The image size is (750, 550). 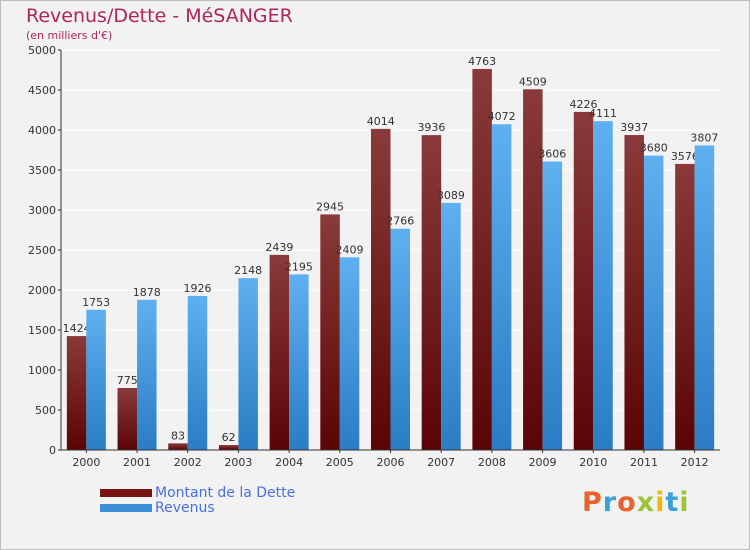 I want to click on value-label-dette: 4014, so click(x=381, y=121).